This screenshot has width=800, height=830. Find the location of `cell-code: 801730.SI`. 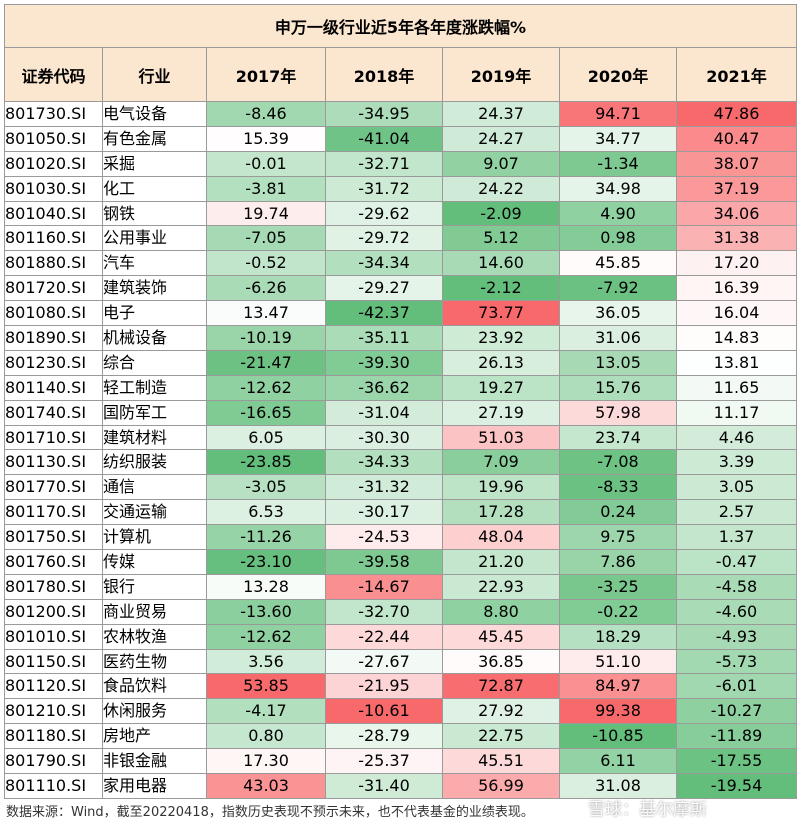

cell-code: 801730.SI is located at coordinates (53, 114).